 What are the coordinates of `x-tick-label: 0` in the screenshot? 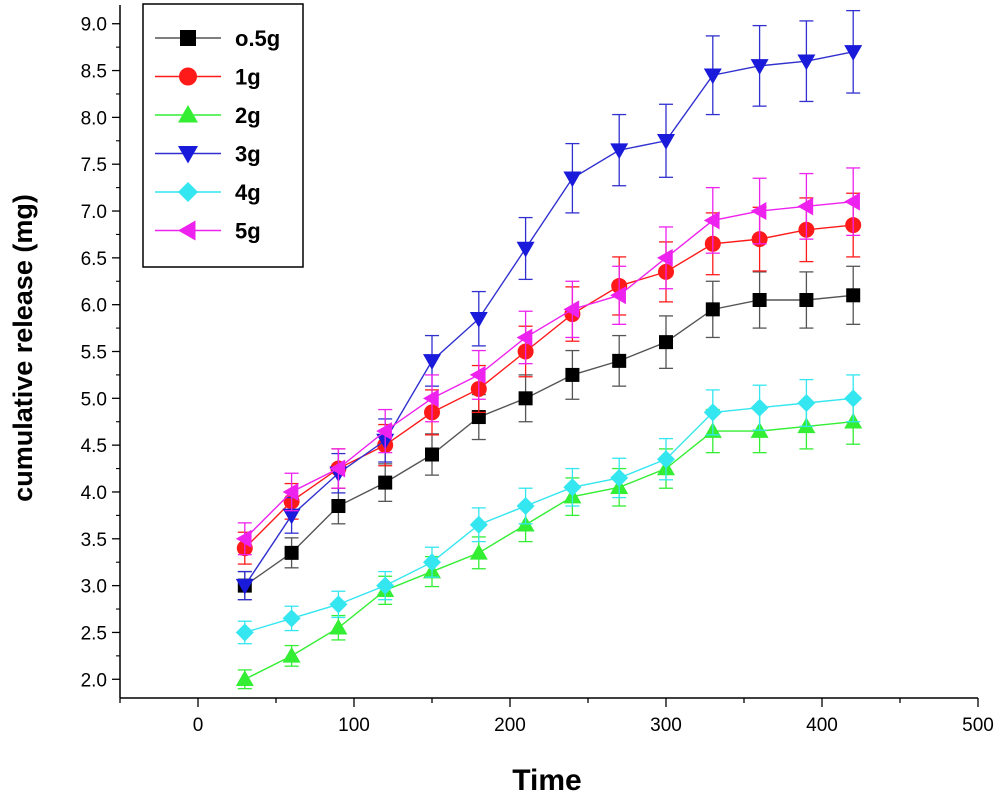 It's located at (198, 725).